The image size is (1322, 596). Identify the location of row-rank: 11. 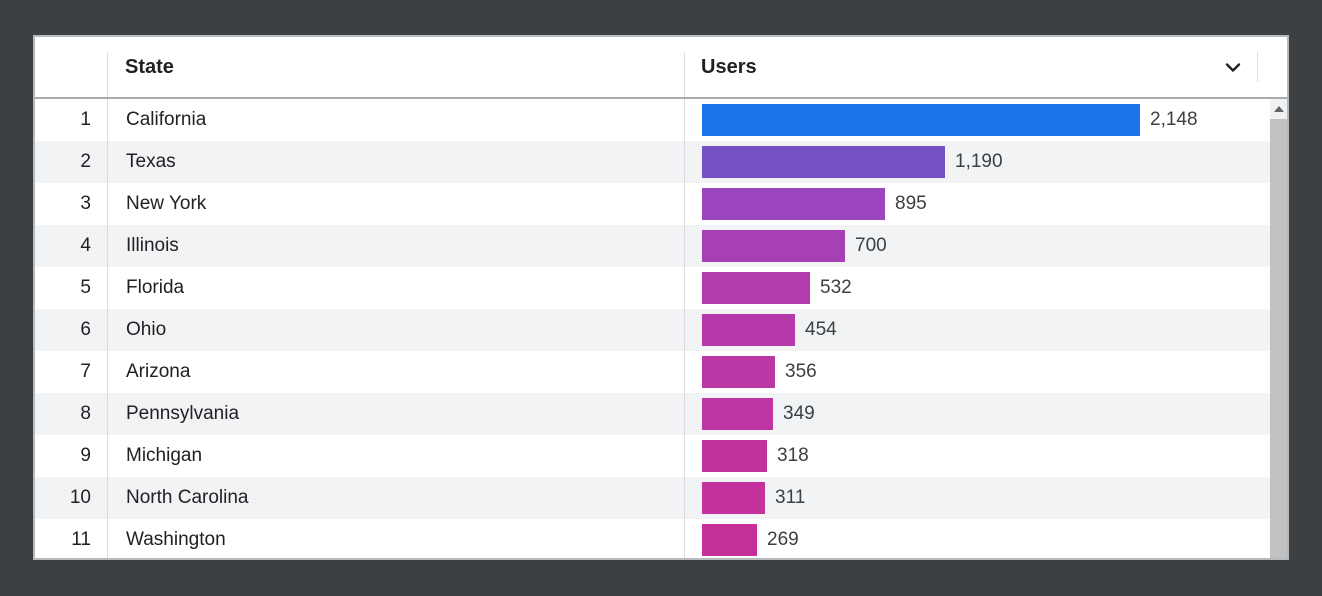
(81, 539).